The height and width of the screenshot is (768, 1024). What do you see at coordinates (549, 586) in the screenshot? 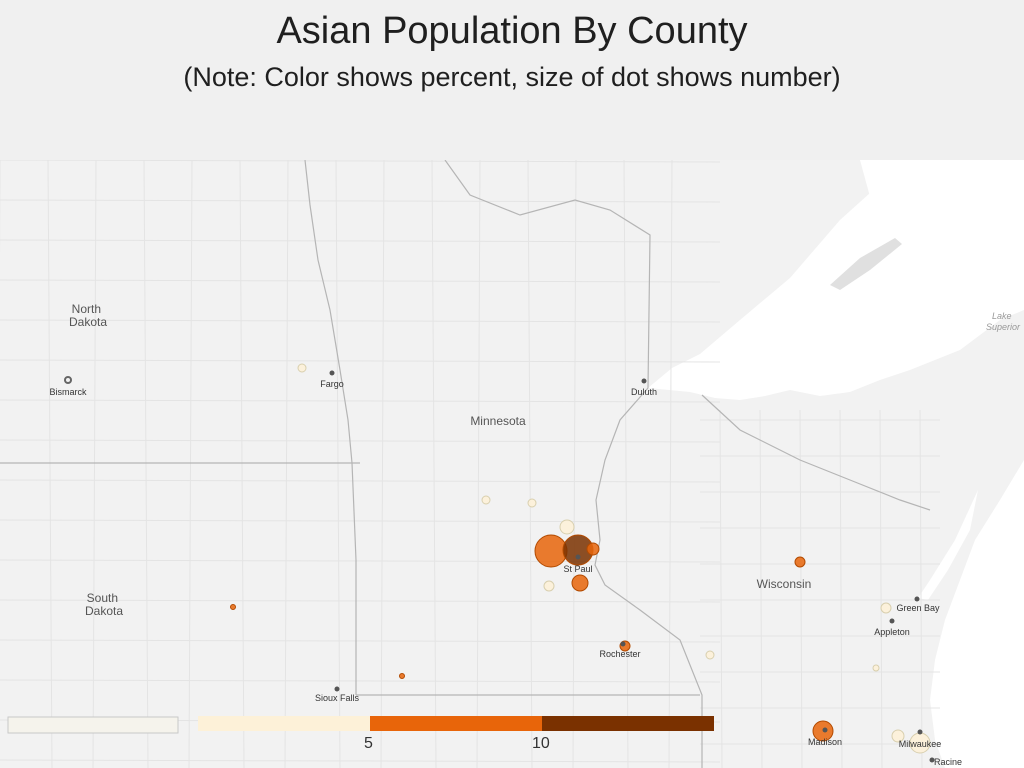
I see `bubble-scott` at bounding box center [549, 586].